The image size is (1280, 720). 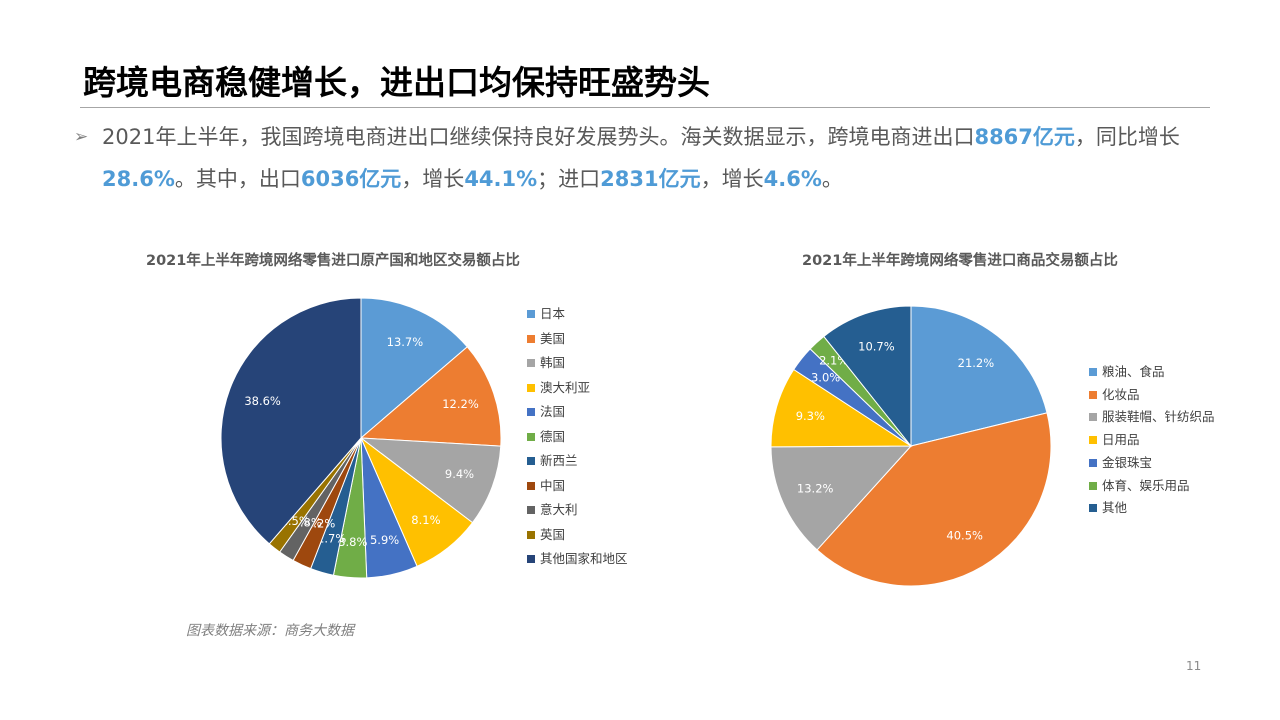 I want to click on legend-label: 日用品, so click(x=1121, y=440).